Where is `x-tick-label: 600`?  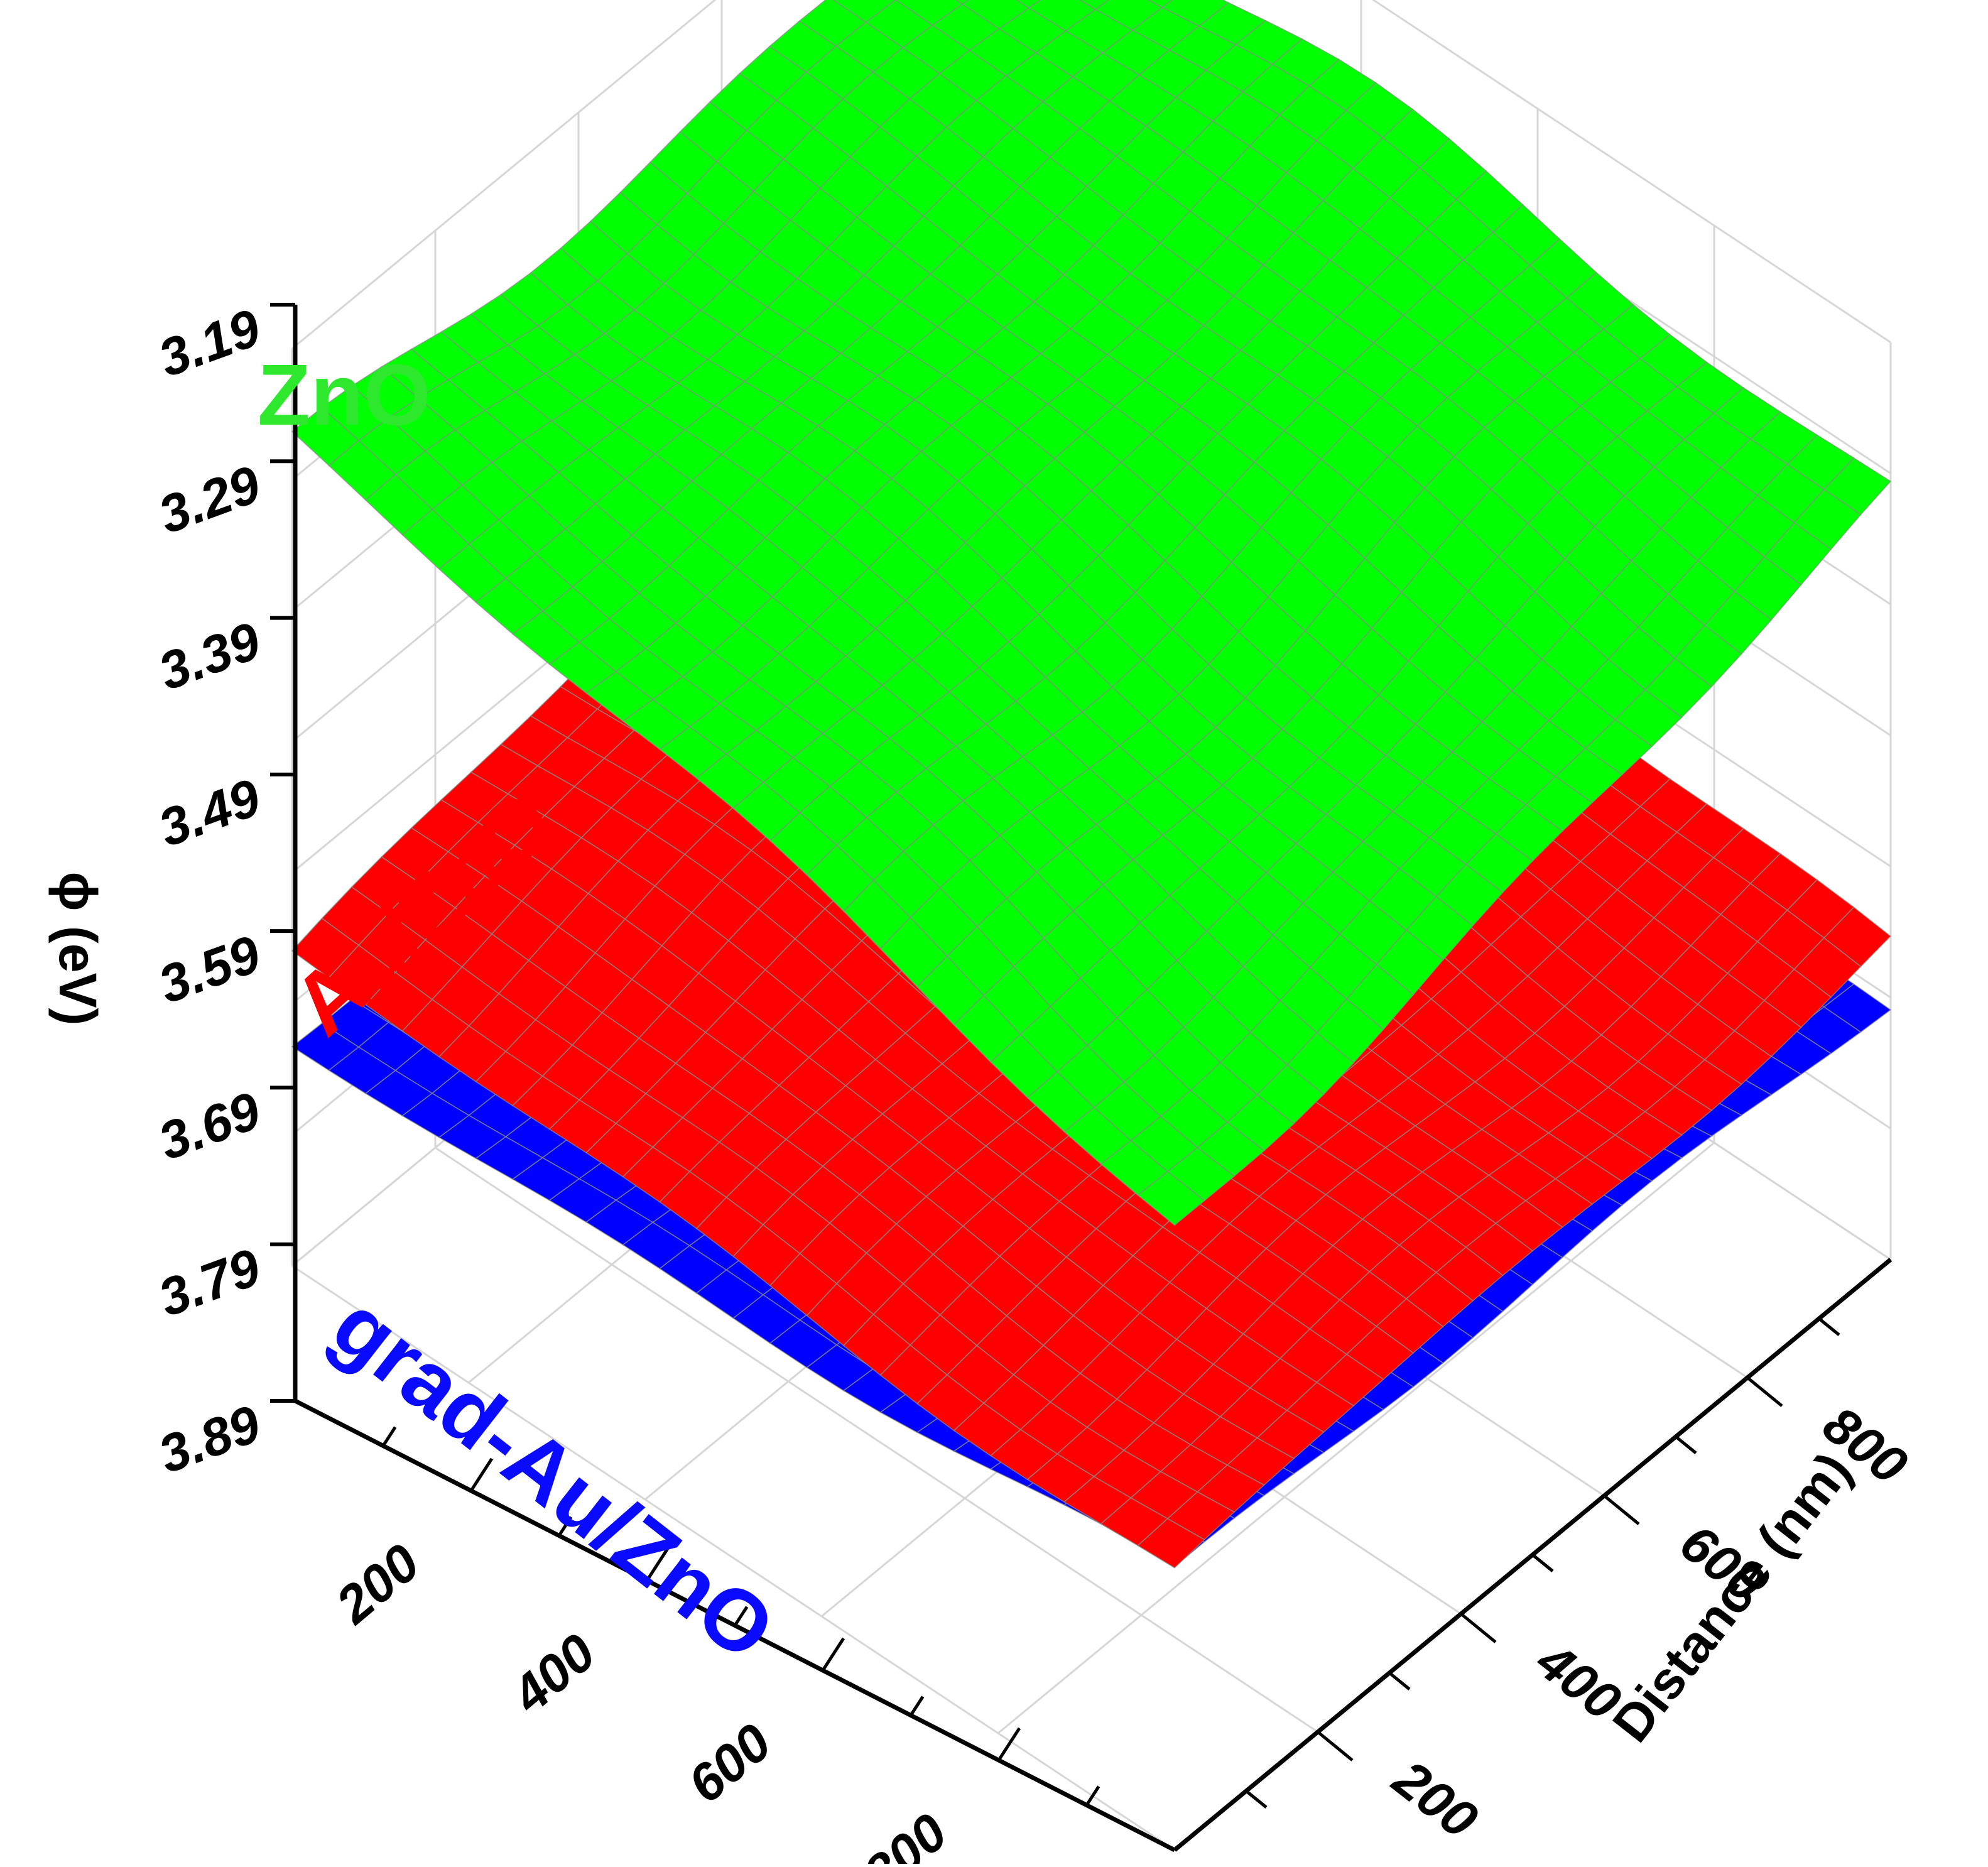 x-tick-label: 600 is located at coordinates (729, 1763).